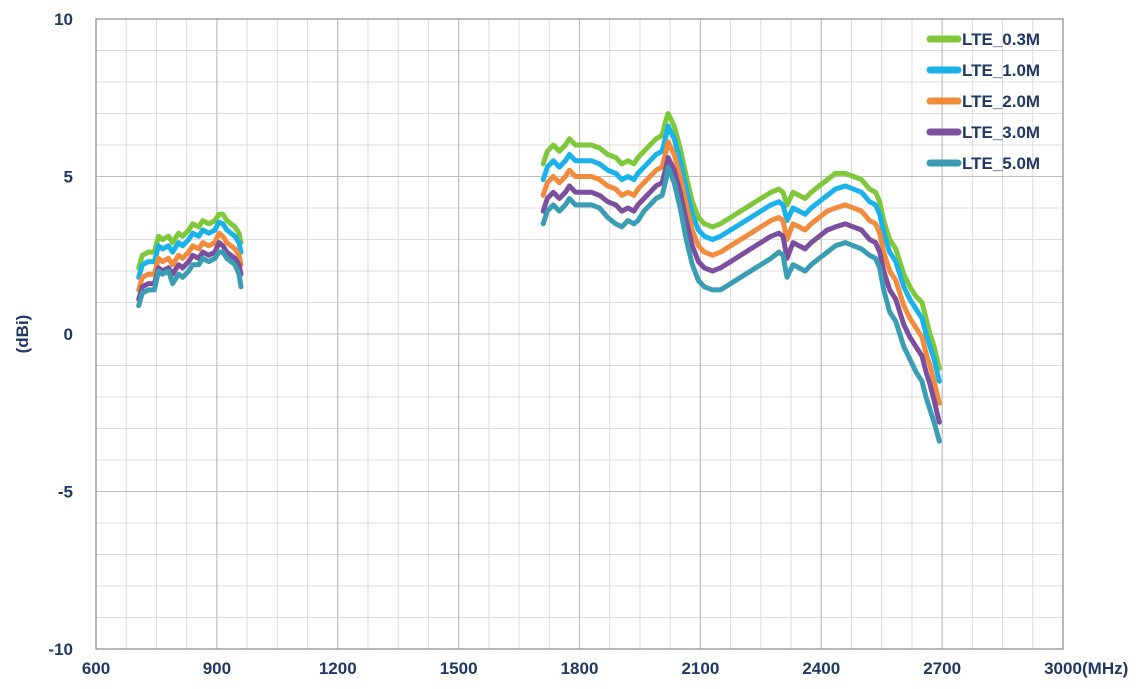  What do you see at coordinates (1105, 668) in the screenshot?
I see `x-axis-label: (MHz)` at bounding box center [1105, 668].